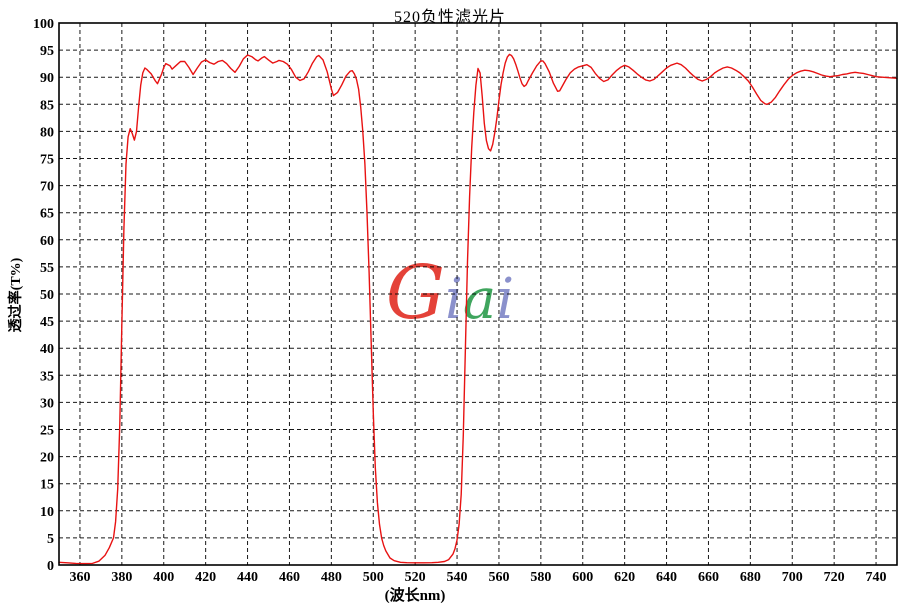 Image resolution: width=899 pixels, height=604 pixels. Describe the element at coordinates (47, 403) in the screenshot. I see `y-tick-label: 30` at that location.